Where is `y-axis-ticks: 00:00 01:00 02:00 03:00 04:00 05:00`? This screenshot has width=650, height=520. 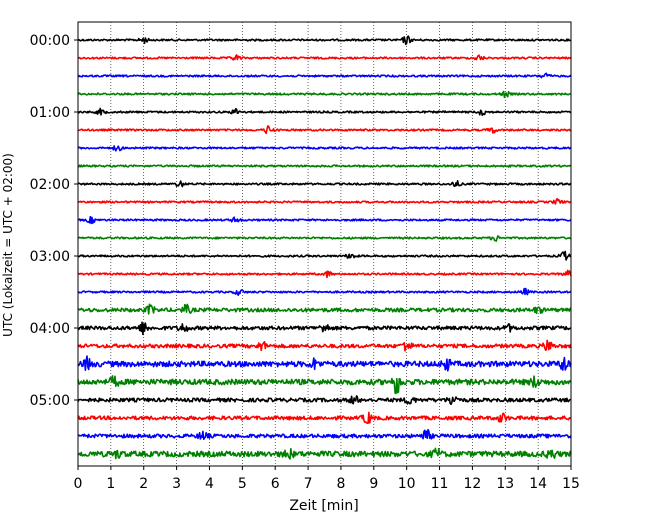
y-axis-ticks: 00:00 01:00 02:00 03:00 04:00 05:00 is located at coordinates (54, 221).